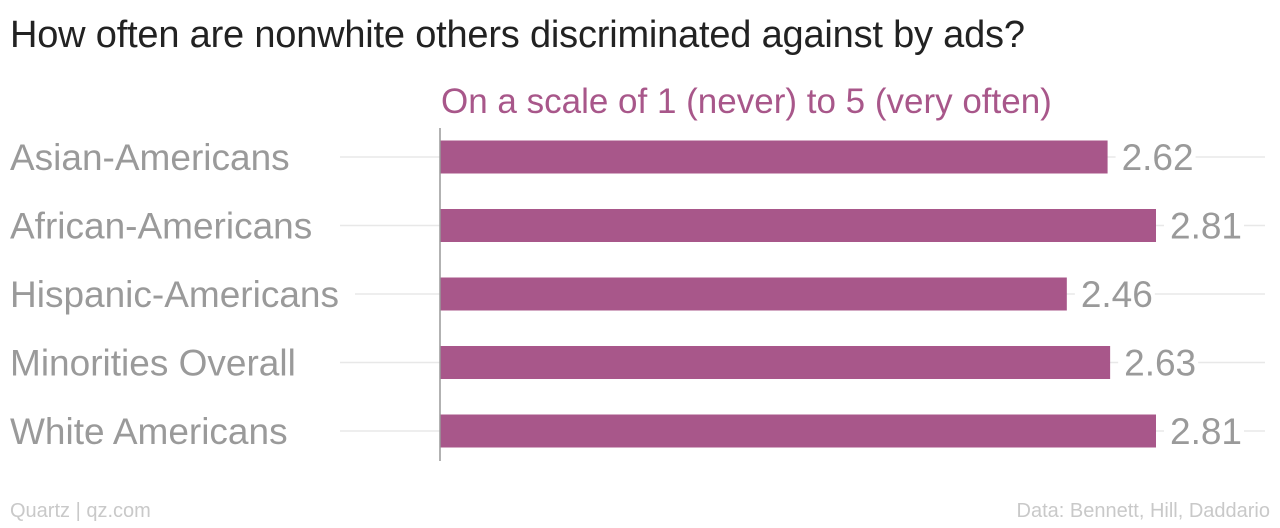 This screenshot has height=528, width=1280. Describe the element at coordinates (80, 511) in the screenshot. I see `footer-source-left: Quartz | qz.com` at that location.